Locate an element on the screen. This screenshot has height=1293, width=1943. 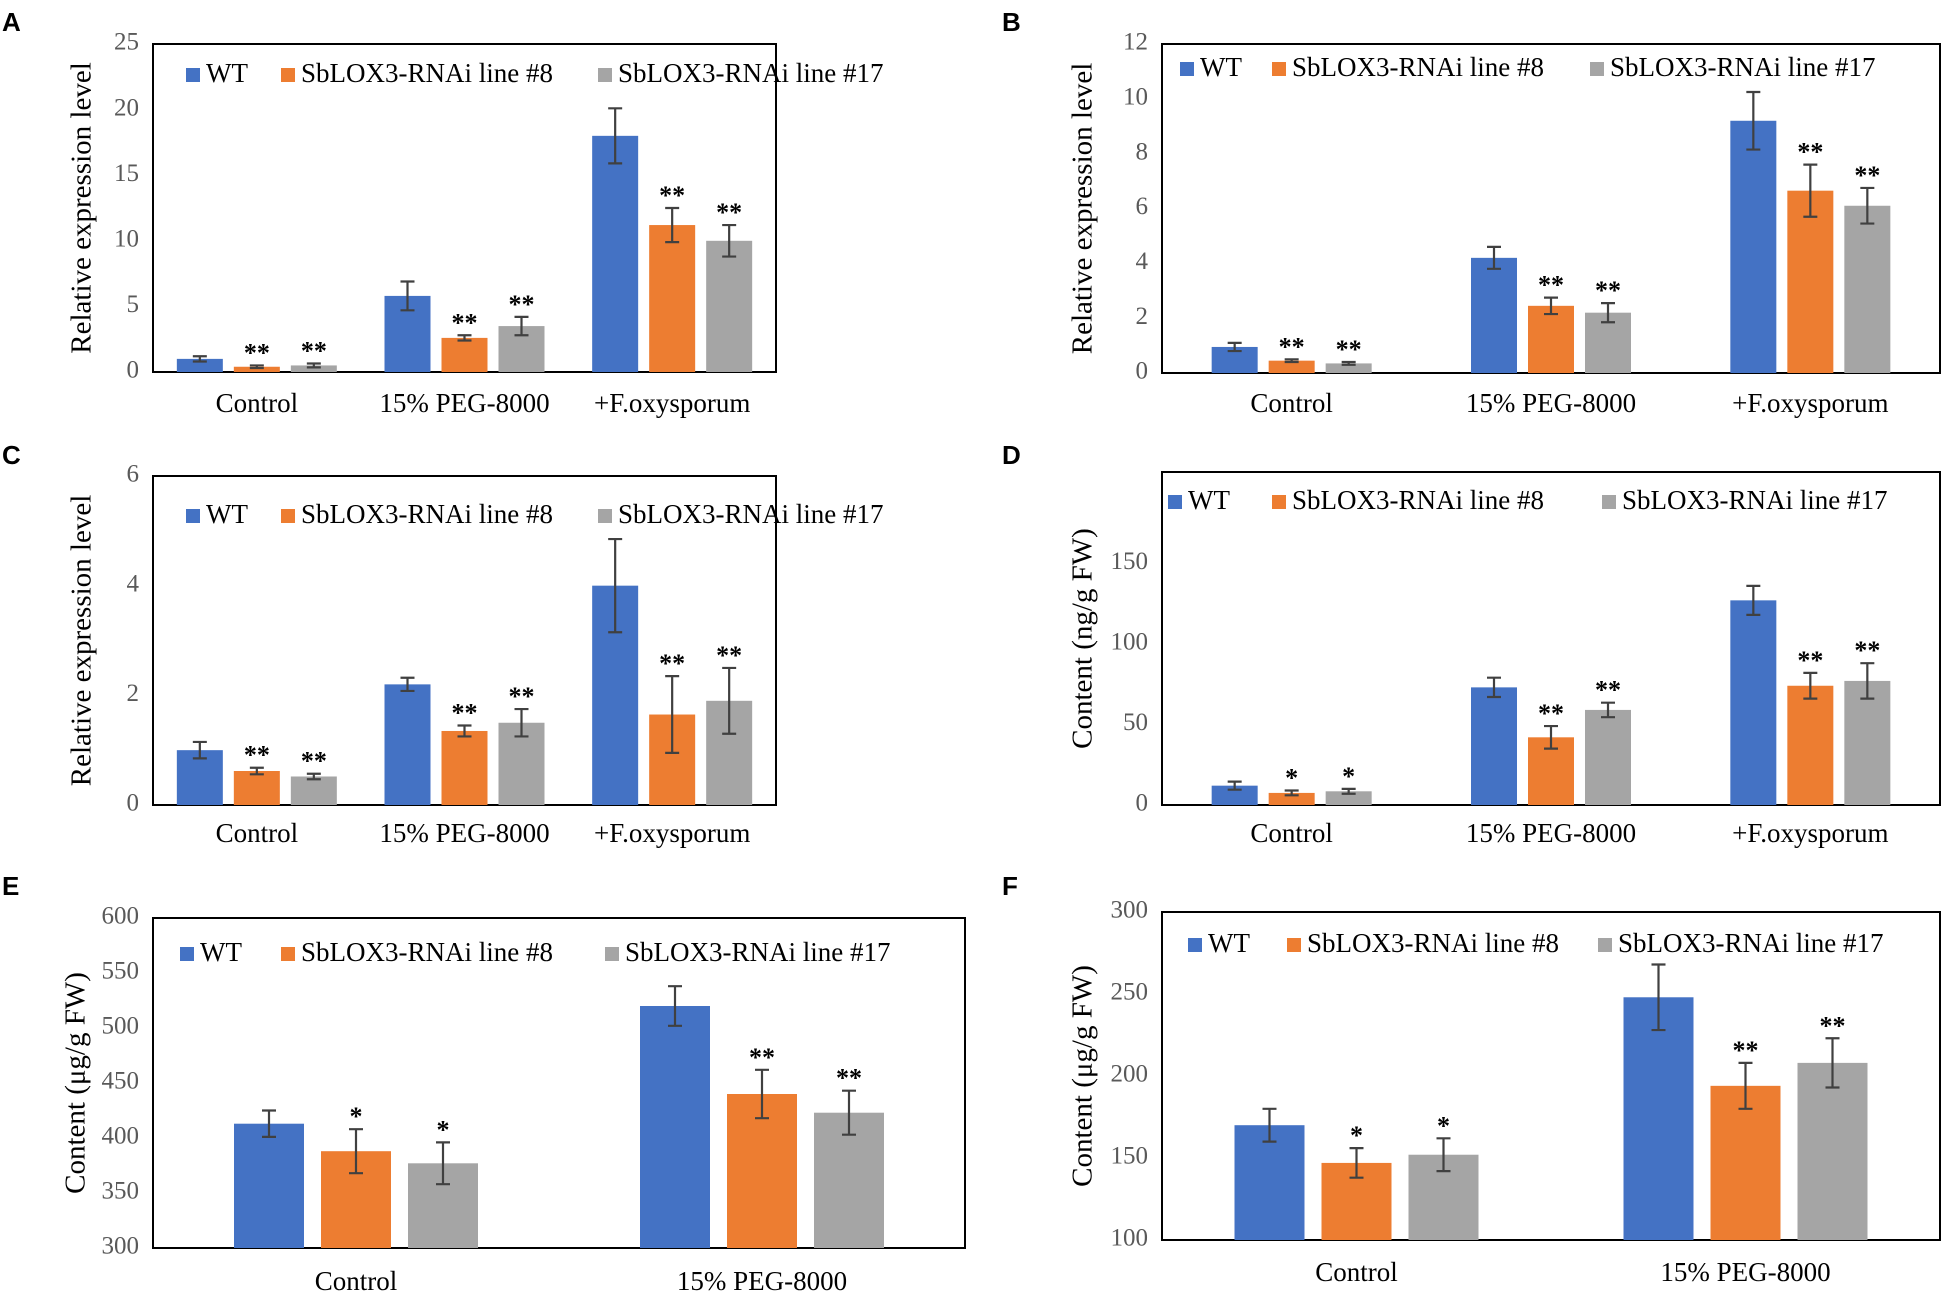
y-tick-label: 0 is located at coordinates (1142, 371).